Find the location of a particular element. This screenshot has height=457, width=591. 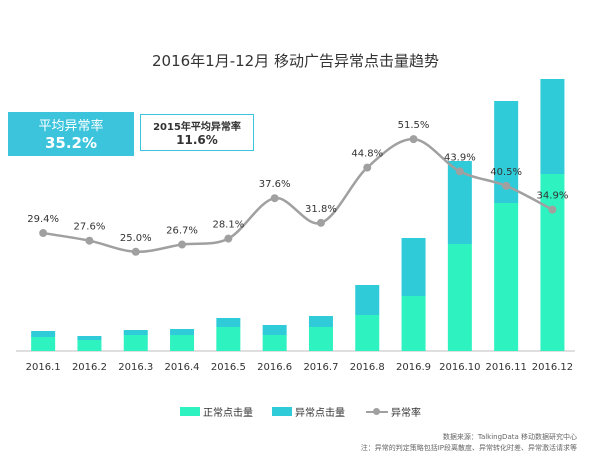

legend-normal: 正常点击量 is located at coordinates (216, 411).